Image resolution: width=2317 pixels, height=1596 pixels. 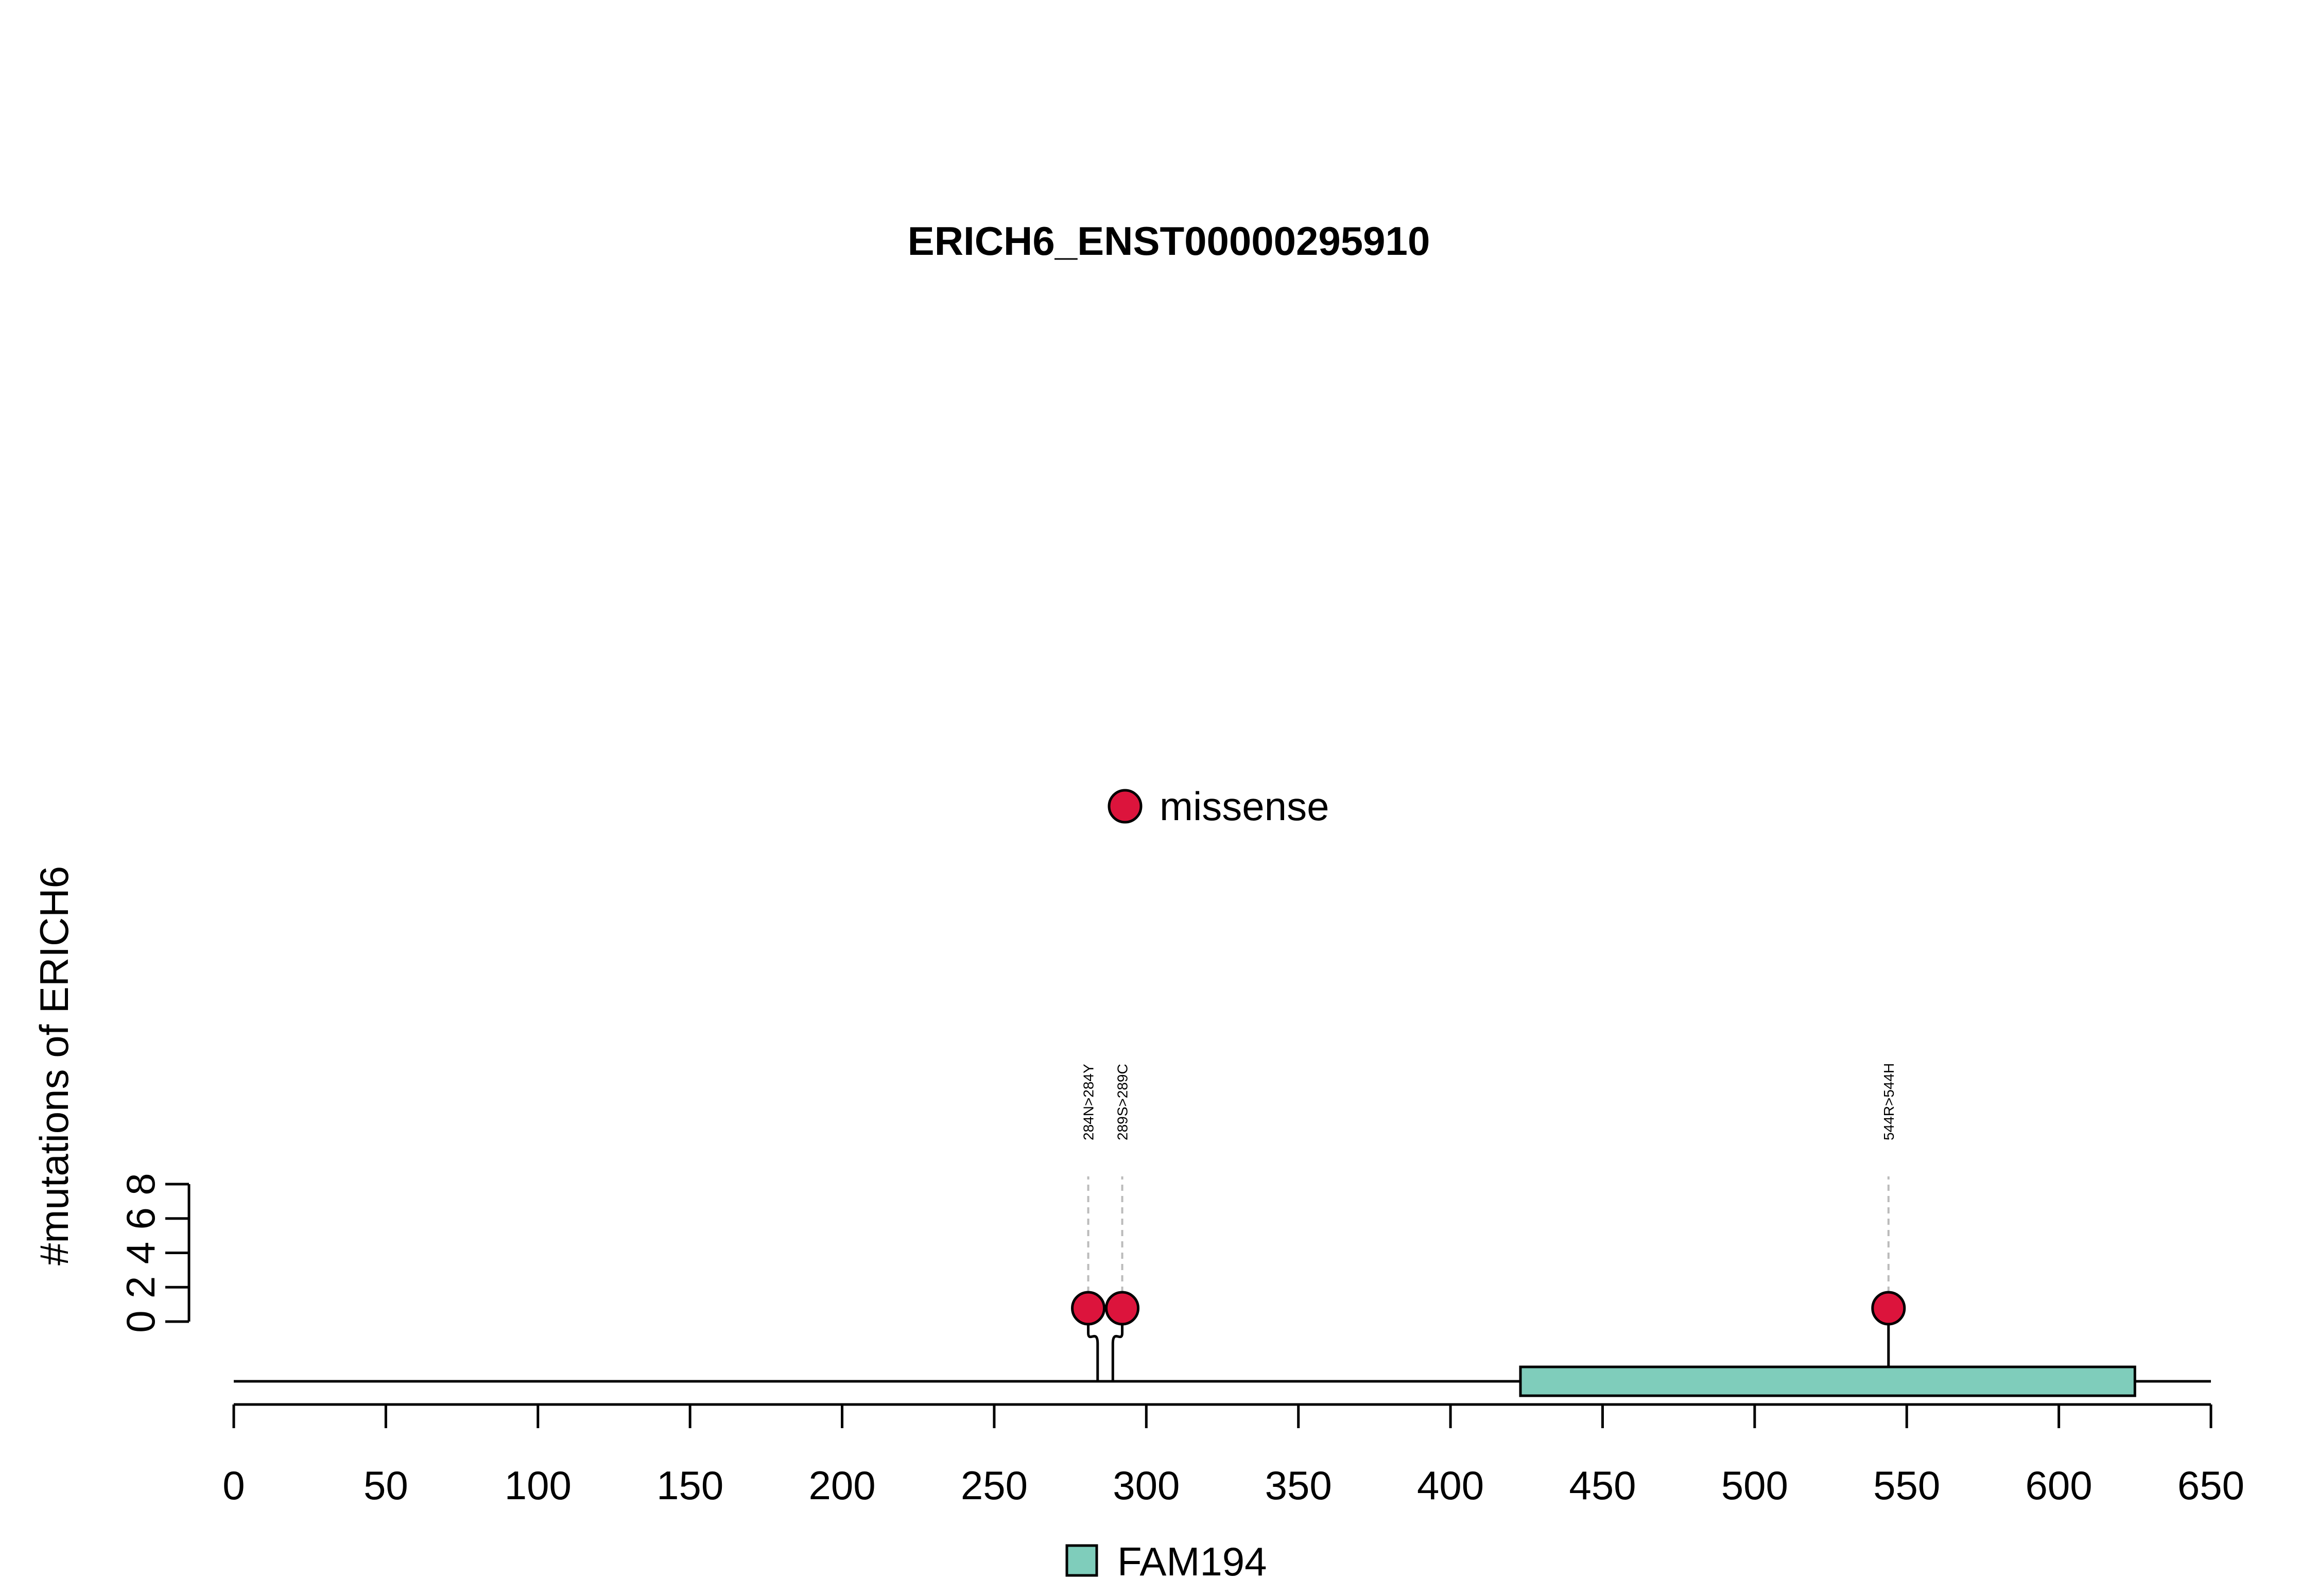 What do you see at coordinates (1123, 1102) in the screenshot?
I see `mutation-label: 289S>289C` at bounding box center [1123, 1102].